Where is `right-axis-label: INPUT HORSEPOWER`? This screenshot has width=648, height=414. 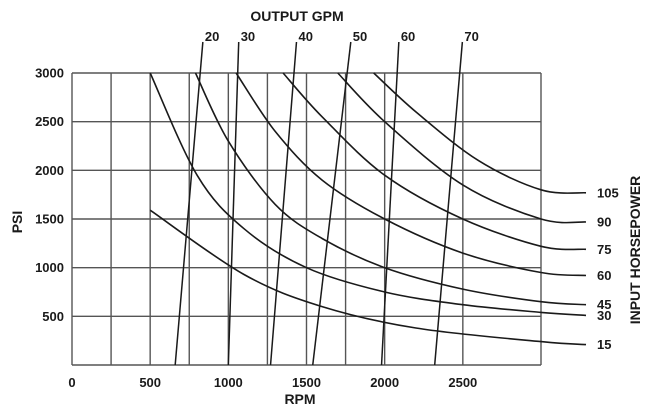 right-axis-label: INPUT HORSEPOWER is located at coordinates (635, 250).